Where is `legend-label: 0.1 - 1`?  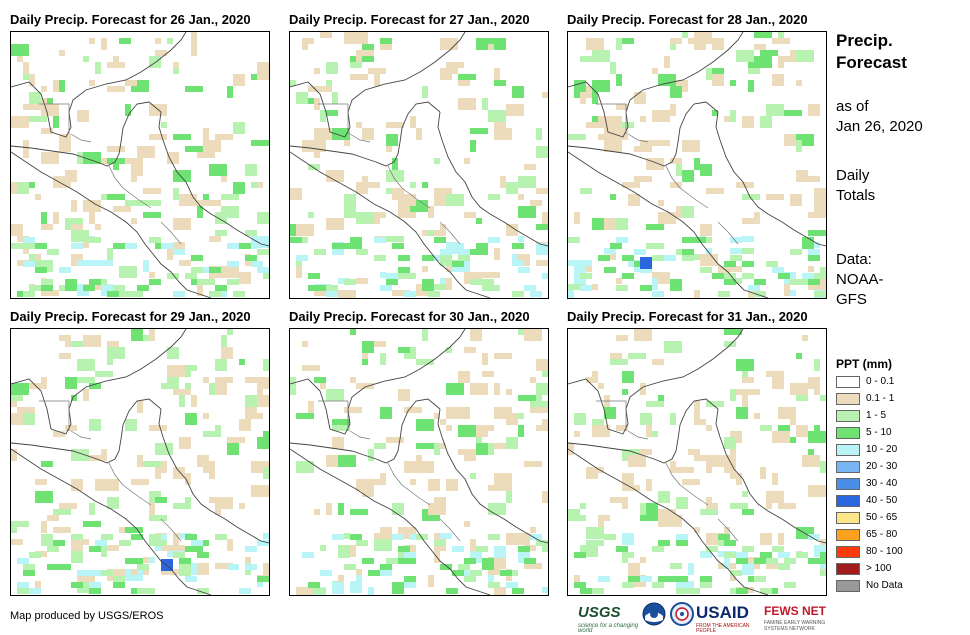 legend-label: 0.1 - 1 is located at coordinates (880, 398).